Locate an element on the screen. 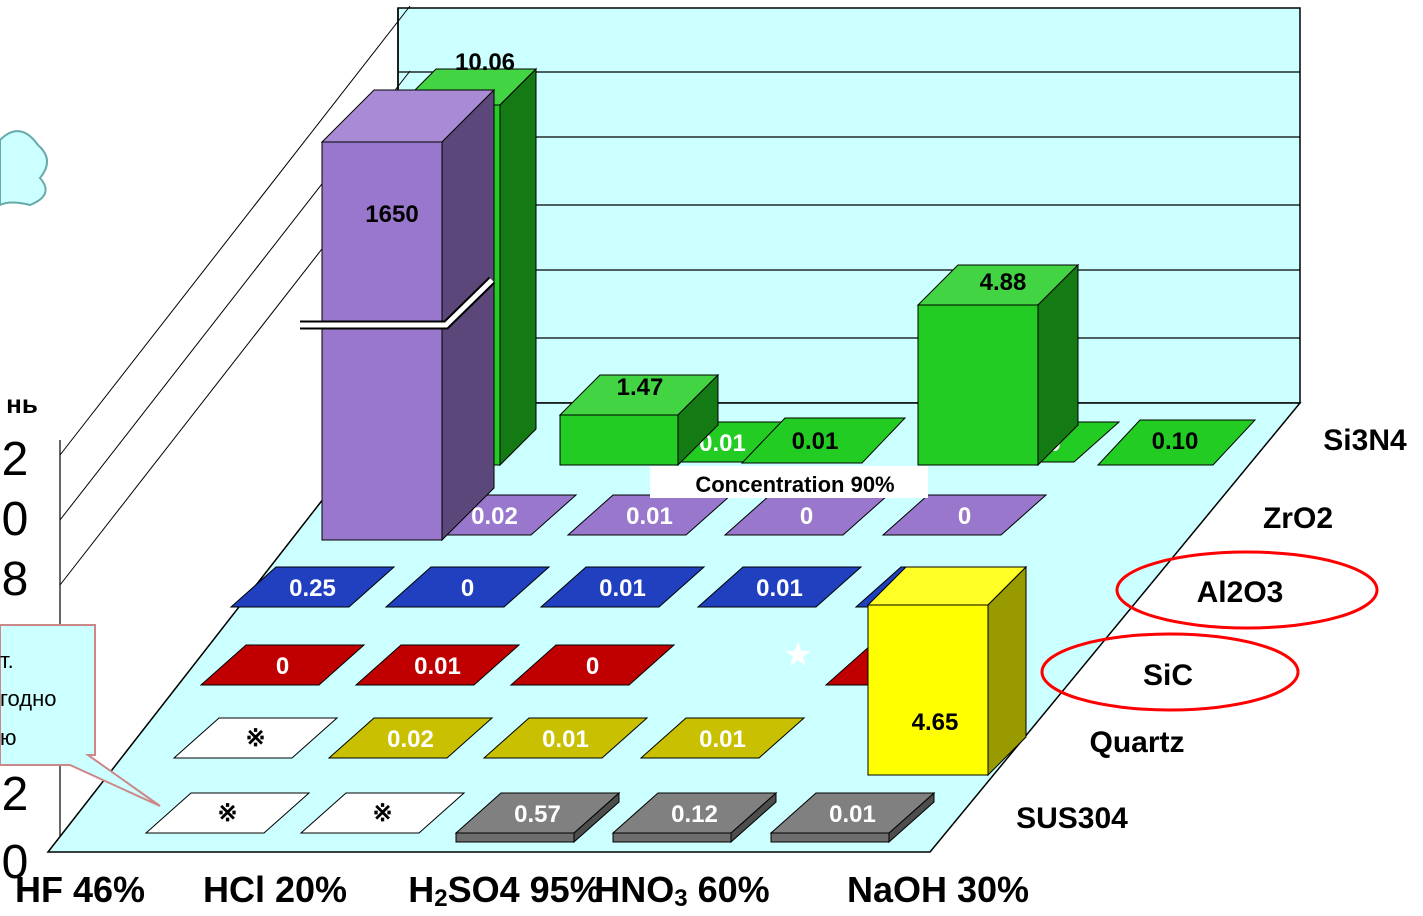  callout-line: ю is located at coordinates (8, 737).